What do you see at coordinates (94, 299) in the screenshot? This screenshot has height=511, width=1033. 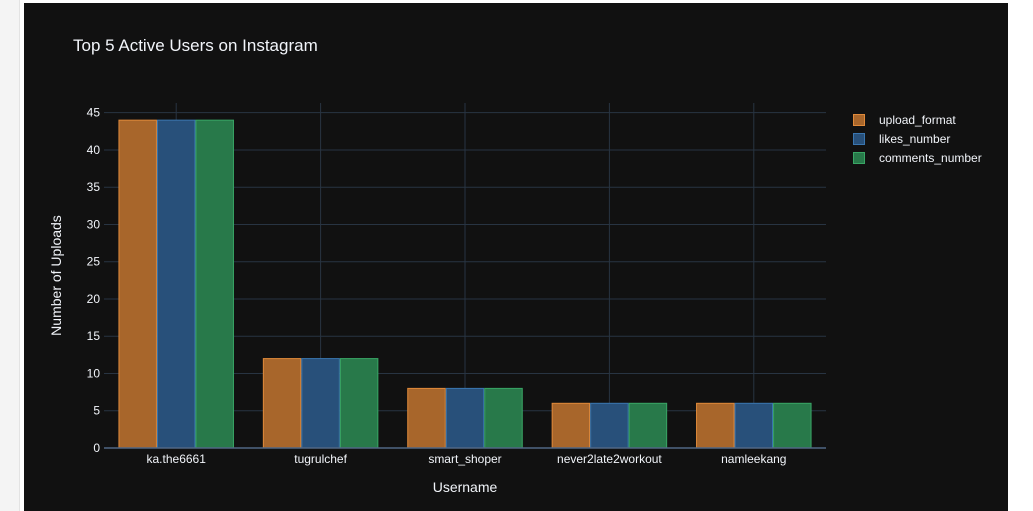 I see `y-tick-label: 20` at bounding box center [94, 299].